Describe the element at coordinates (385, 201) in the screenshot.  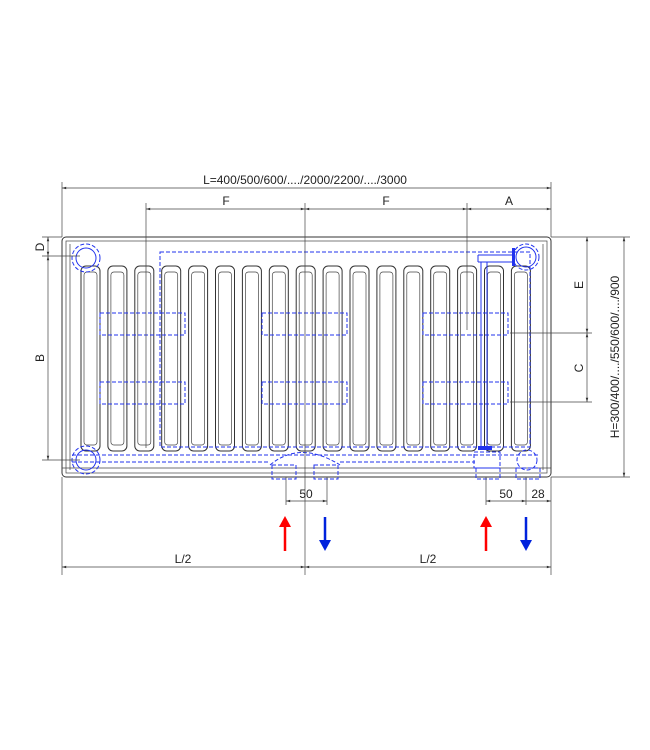
I see `f-right-label: F` at that location.